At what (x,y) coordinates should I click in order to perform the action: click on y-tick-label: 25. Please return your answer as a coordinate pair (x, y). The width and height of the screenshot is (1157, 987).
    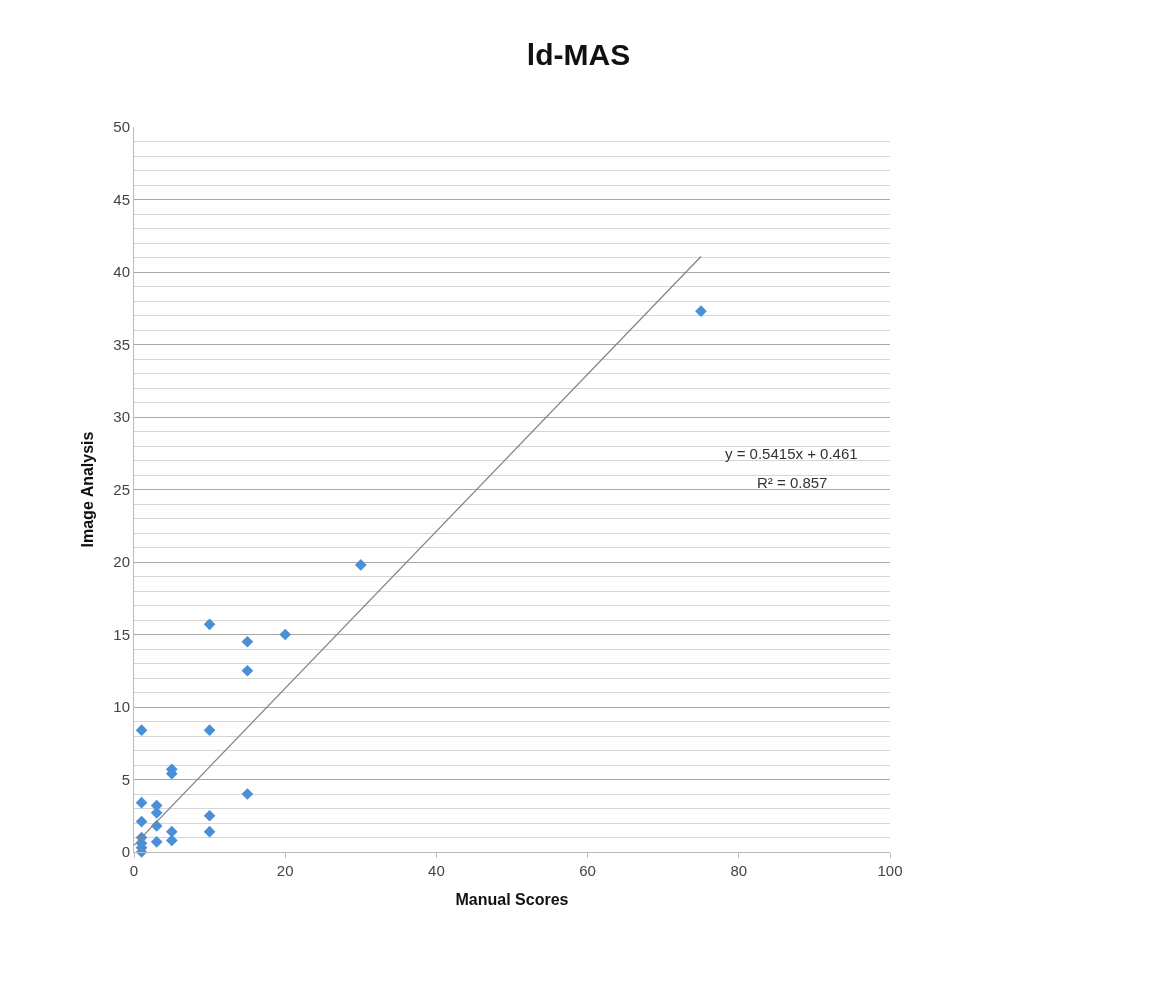
    Looking at the image, I should click on (121, 489).